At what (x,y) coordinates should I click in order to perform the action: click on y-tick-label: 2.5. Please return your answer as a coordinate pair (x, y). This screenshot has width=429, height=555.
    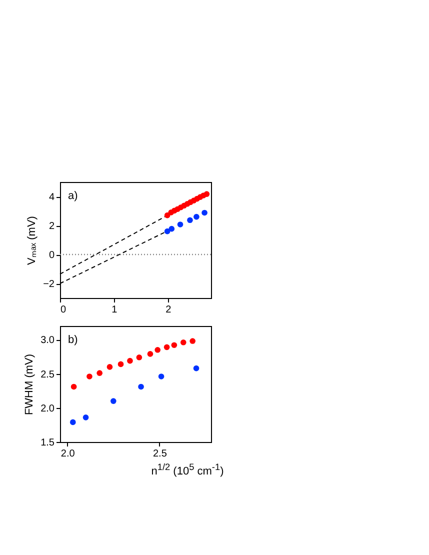
    Looking at the image, I should click on (47, 374).